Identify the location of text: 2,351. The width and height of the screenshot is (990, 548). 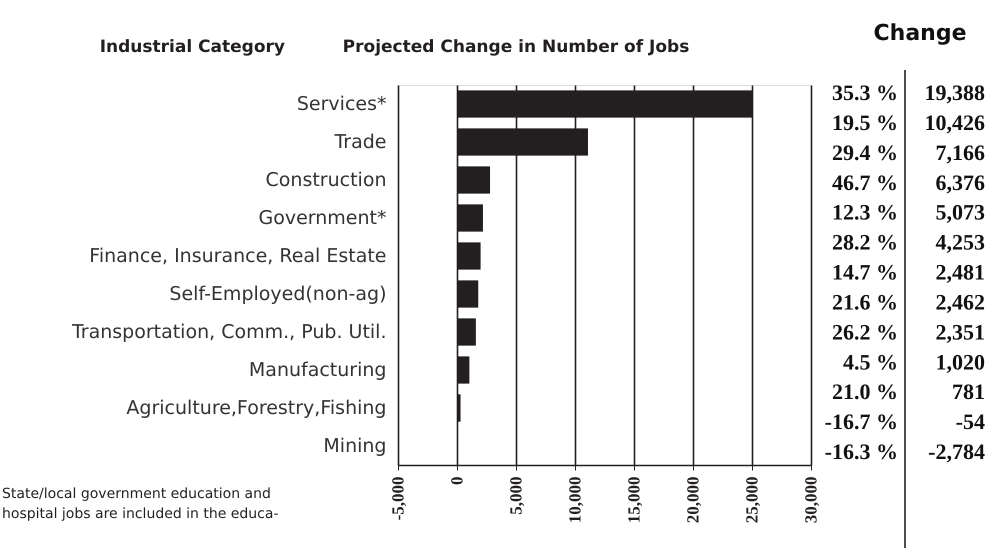
(960, 331).